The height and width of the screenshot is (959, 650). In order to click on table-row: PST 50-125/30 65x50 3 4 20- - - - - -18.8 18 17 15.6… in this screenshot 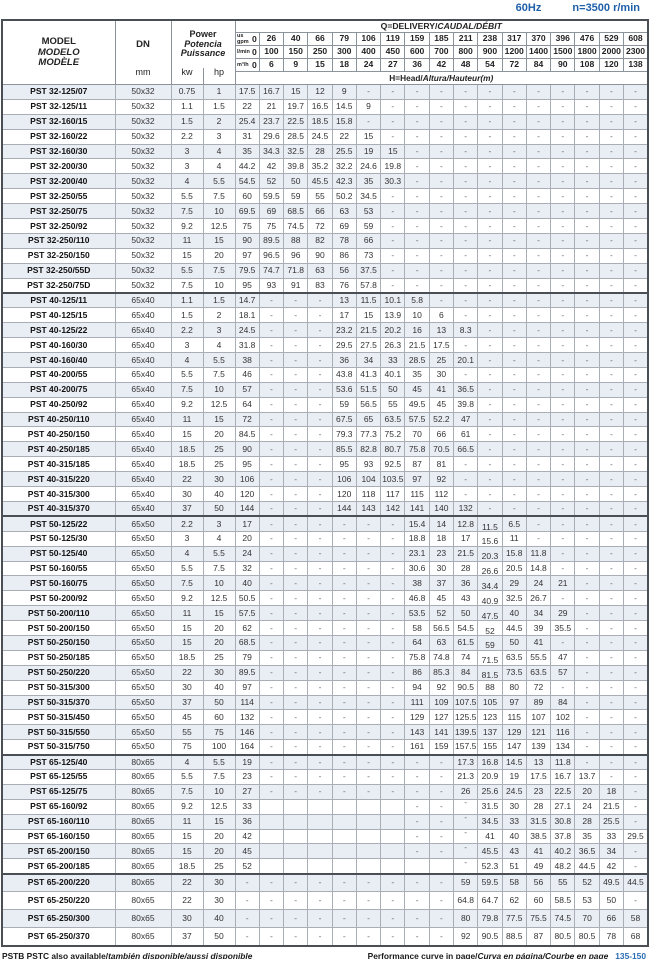, I will do `click(325, 538)`.